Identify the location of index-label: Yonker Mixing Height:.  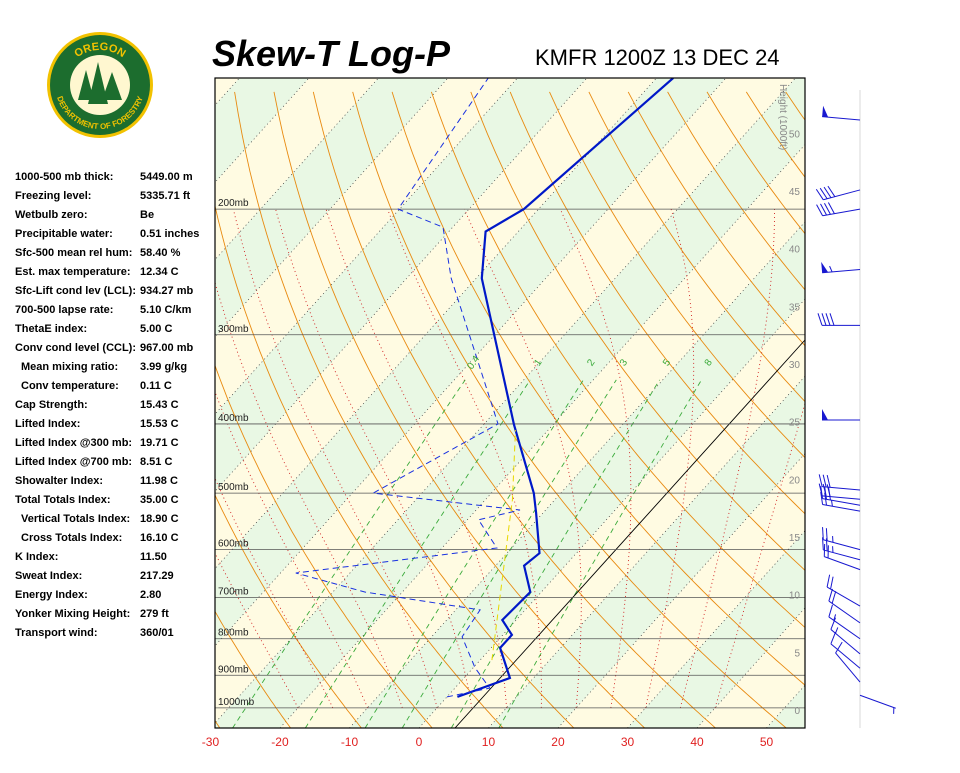
(72, 614).